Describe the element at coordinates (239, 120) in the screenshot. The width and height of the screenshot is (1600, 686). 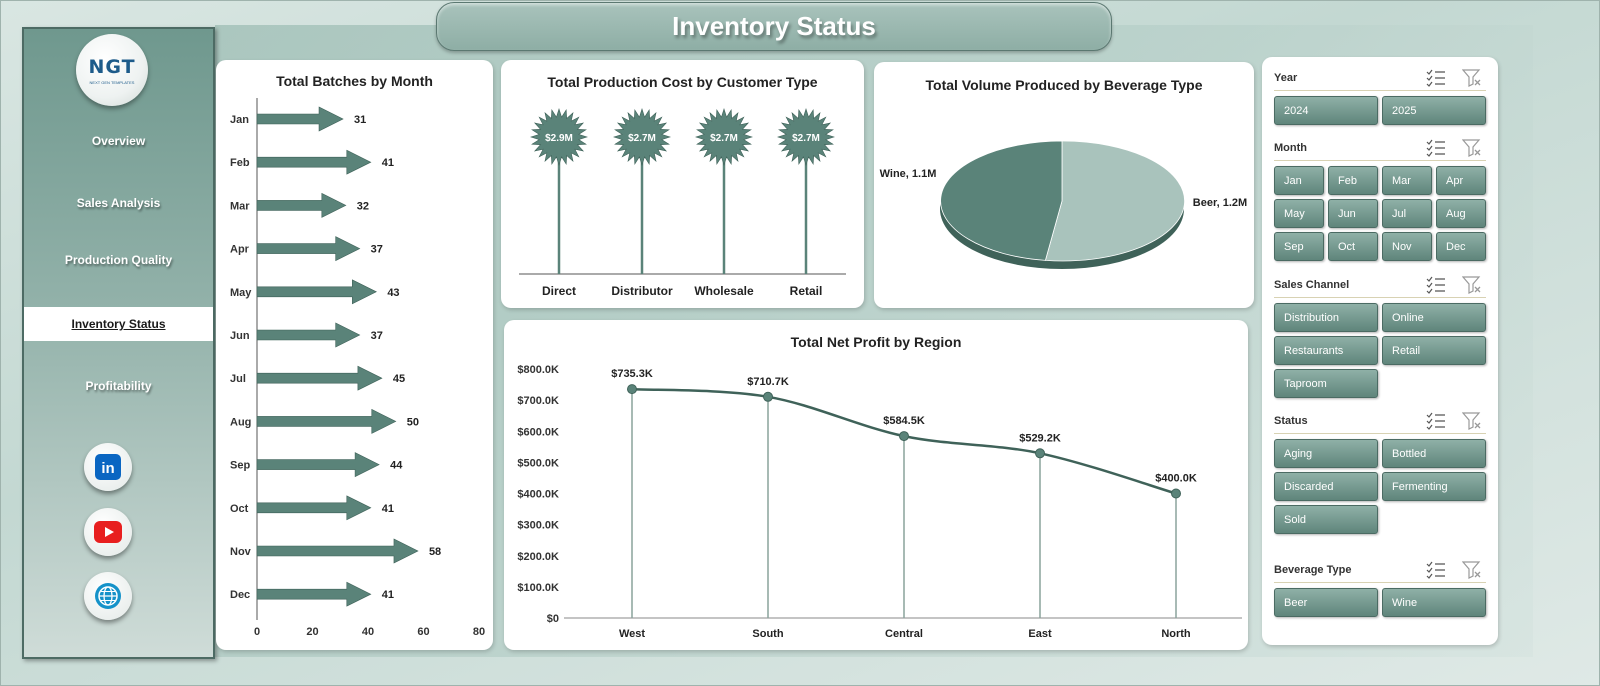
I see `month-tick-label: Jan` at that location.